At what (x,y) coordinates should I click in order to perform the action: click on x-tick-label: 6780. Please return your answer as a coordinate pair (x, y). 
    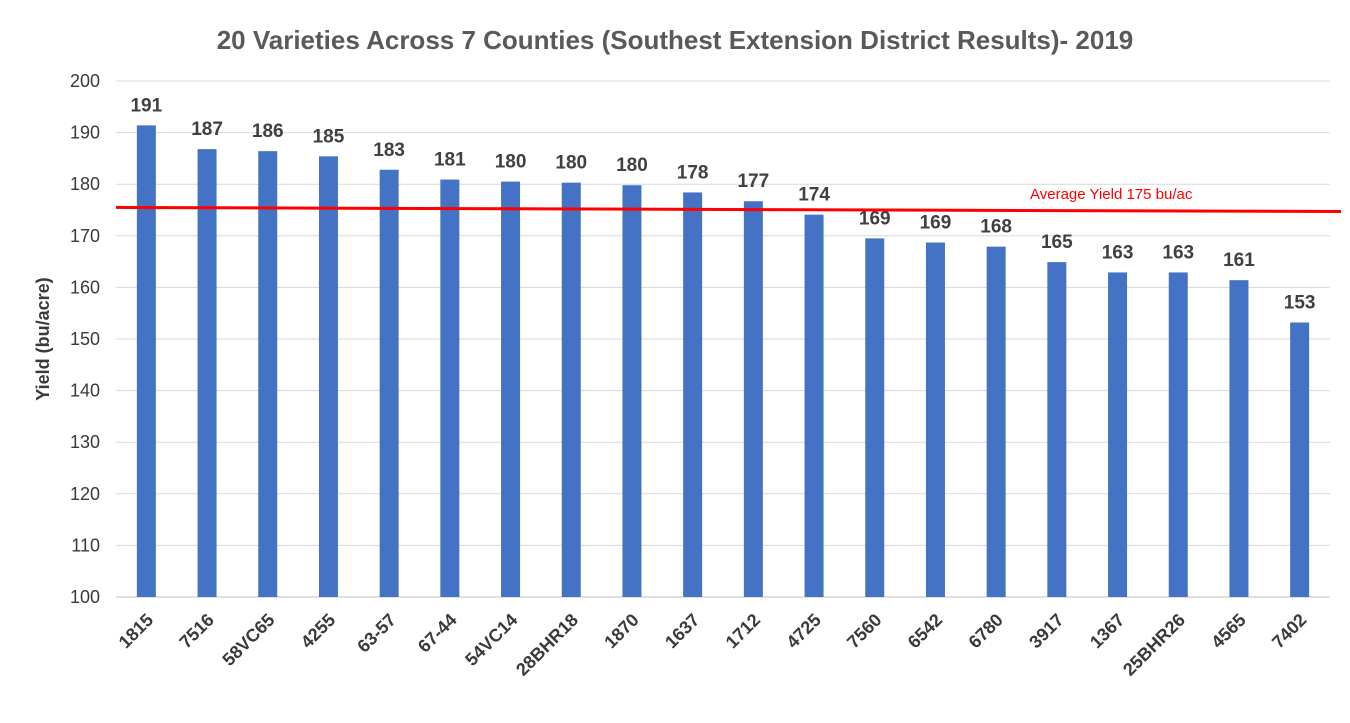
    Looking at the image, I should click on (986, 631).